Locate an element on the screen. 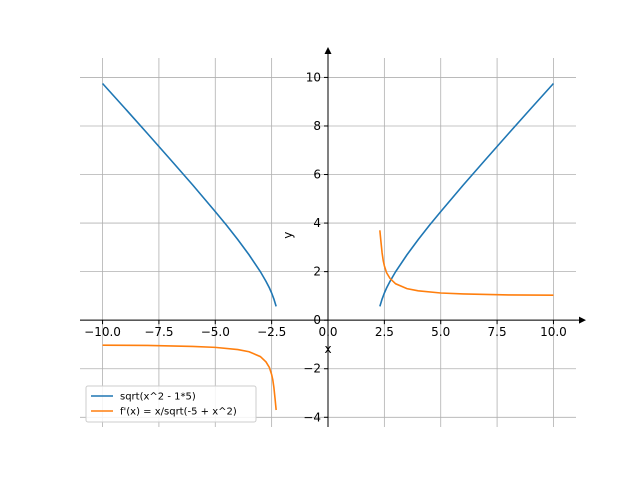 Image resolution: width=640 pixels, height=484 pixels. x-tick-label: 5.0 is located at coordinates (440, 332).